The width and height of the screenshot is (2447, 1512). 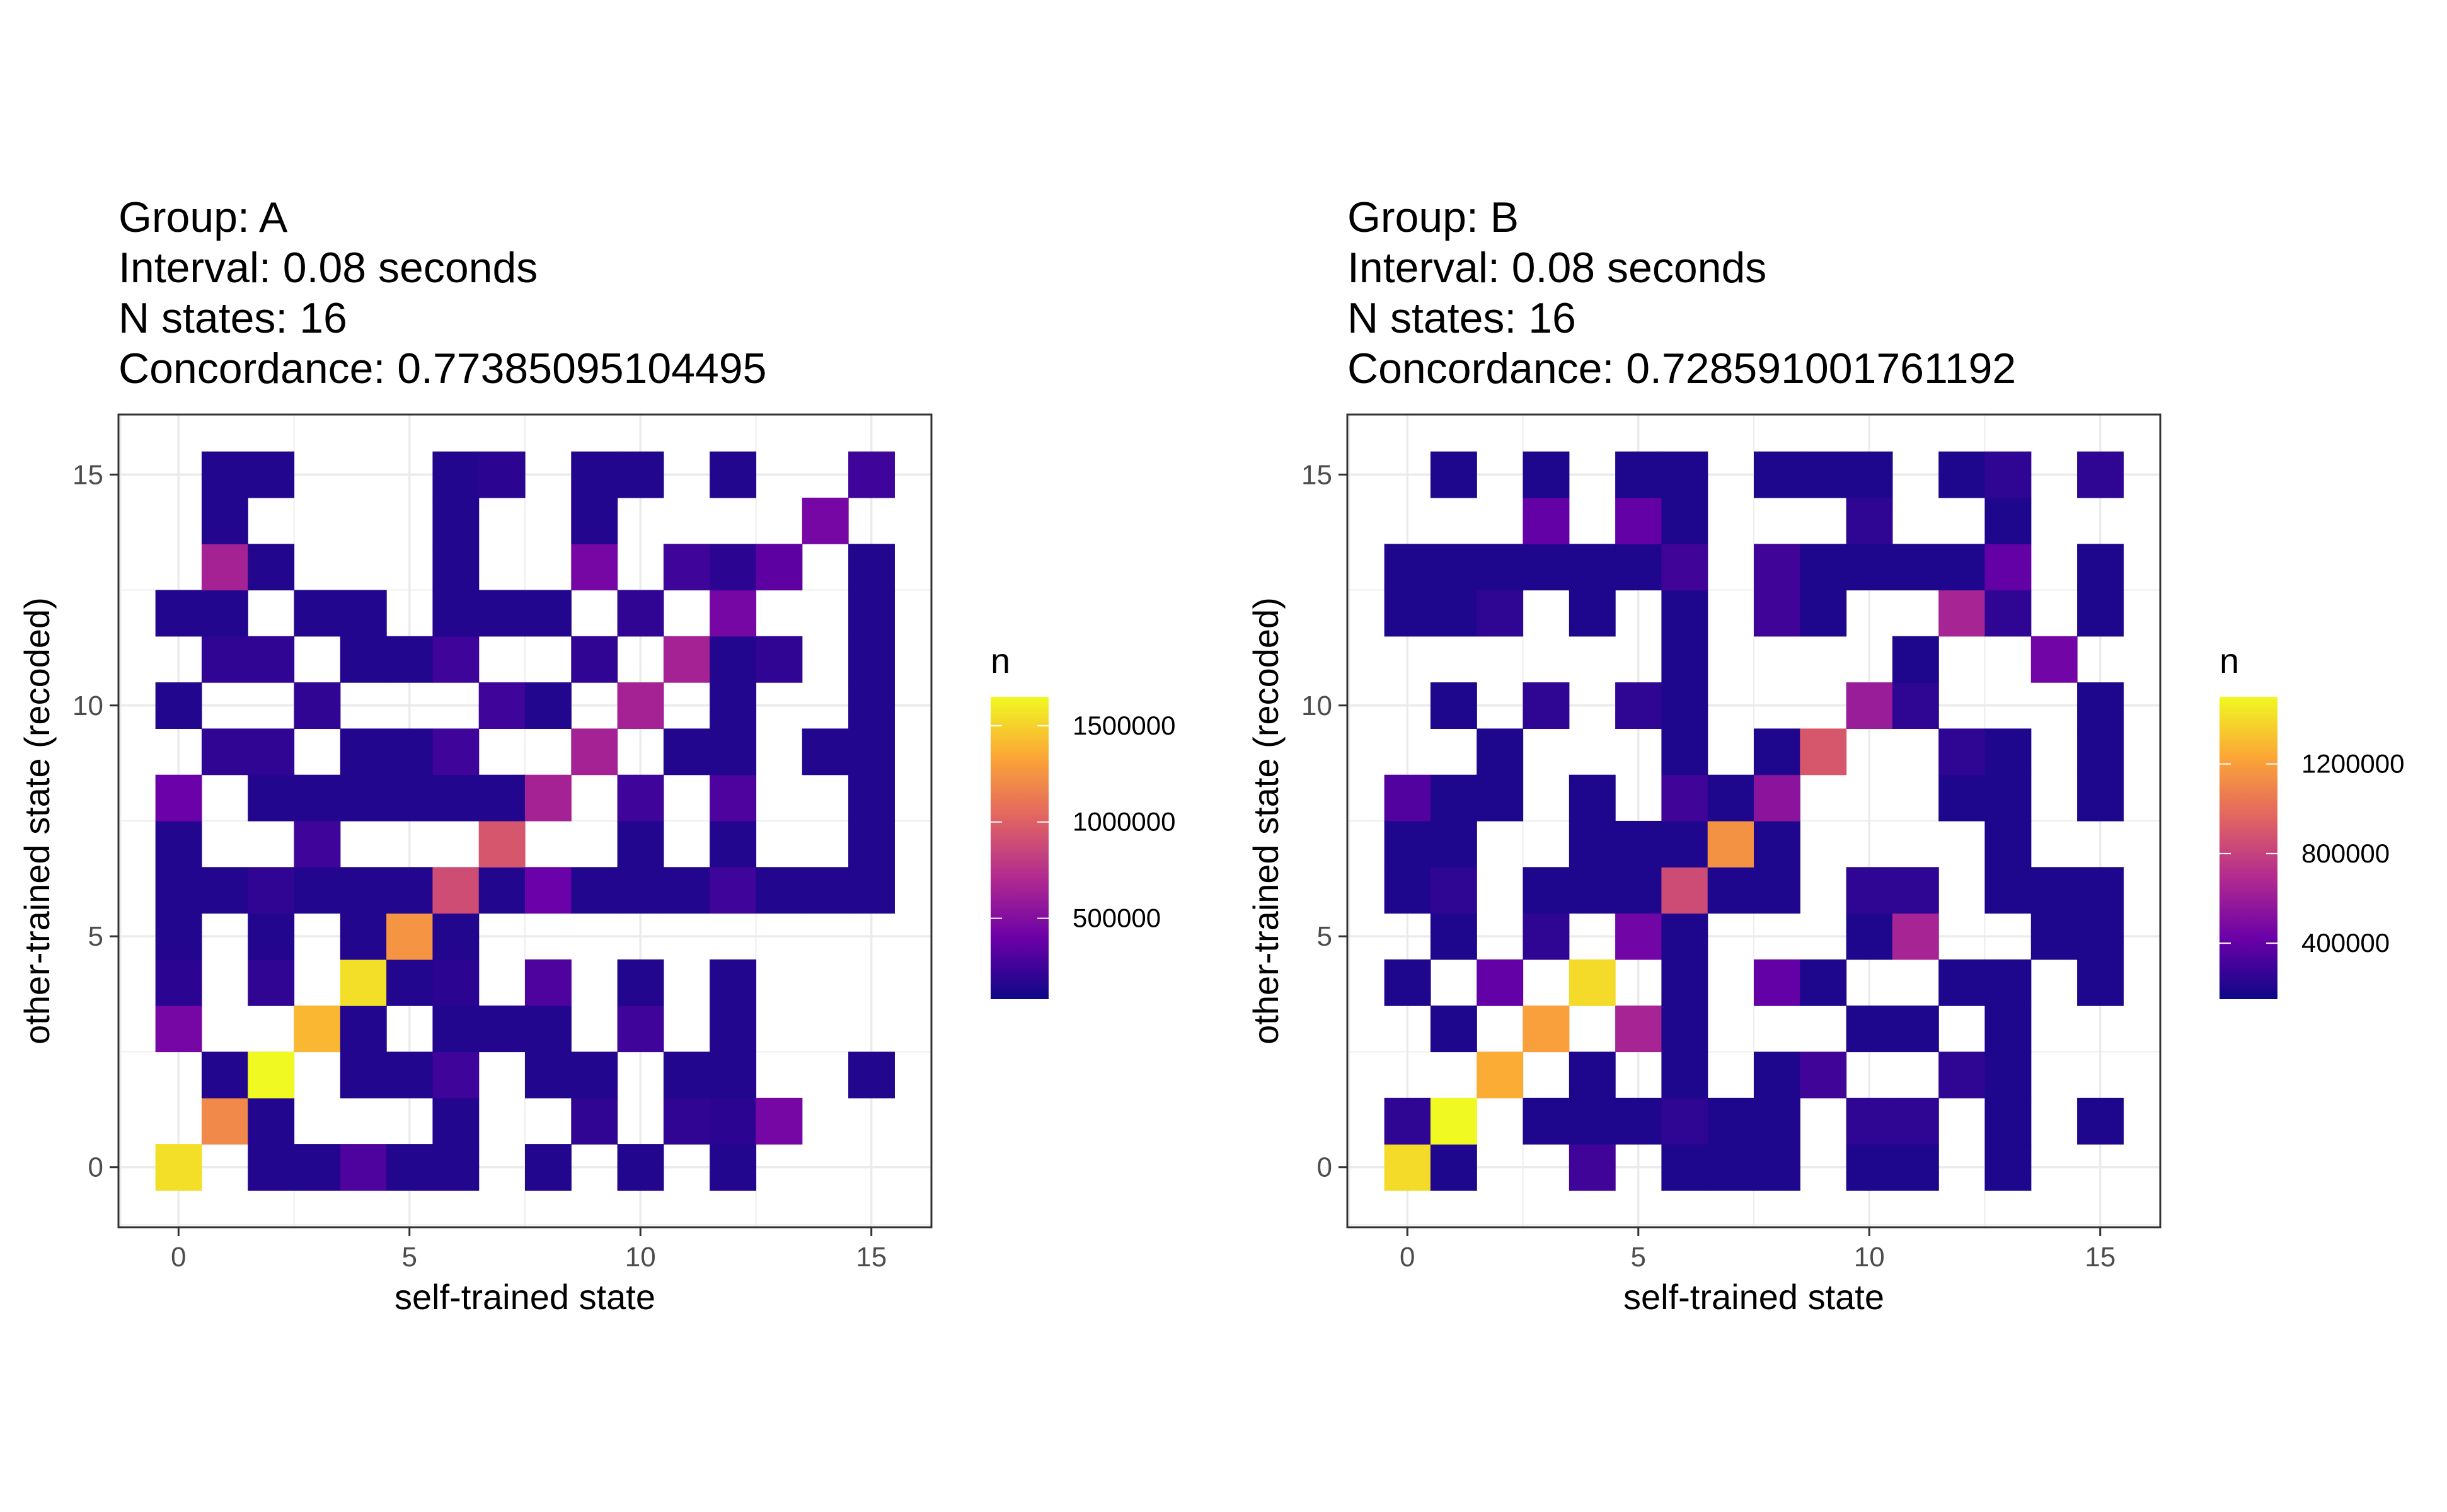 I want to click on chart-b-x-axis-title: self-trained state, so click(x=1753, y=1297).